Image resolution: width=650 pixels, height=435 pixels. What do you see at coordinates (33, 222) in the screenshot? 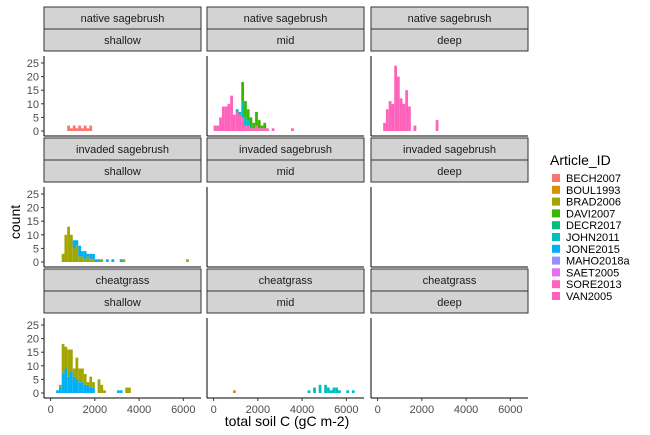
I see `y-tick-label: 15` at bounding box center [33, 222].